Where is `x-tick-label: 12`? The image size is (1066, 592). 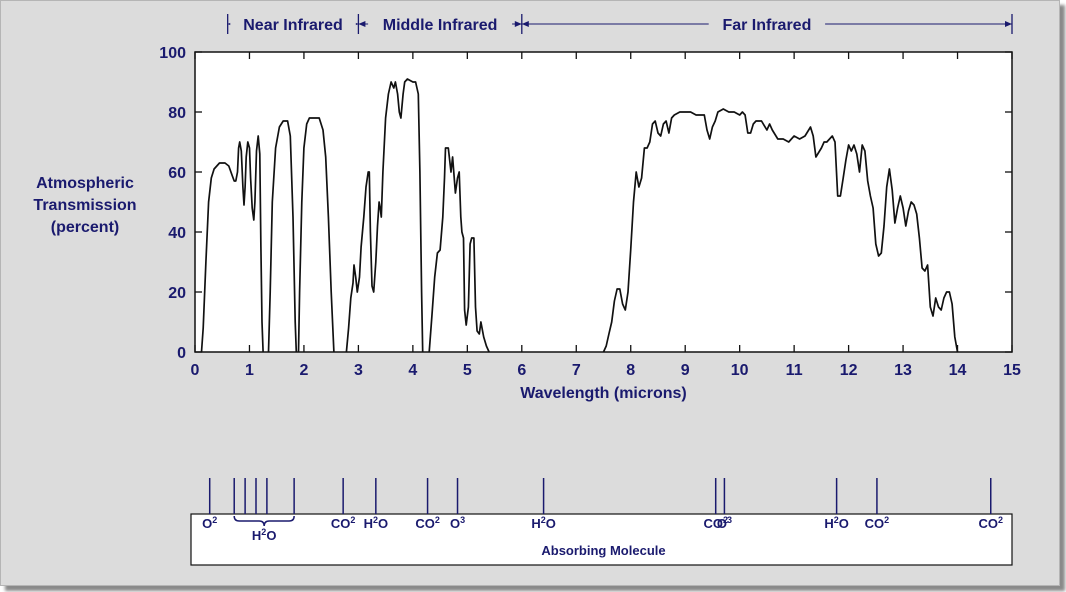
x-tick-label: 12 is located at coordinates (849, 370).